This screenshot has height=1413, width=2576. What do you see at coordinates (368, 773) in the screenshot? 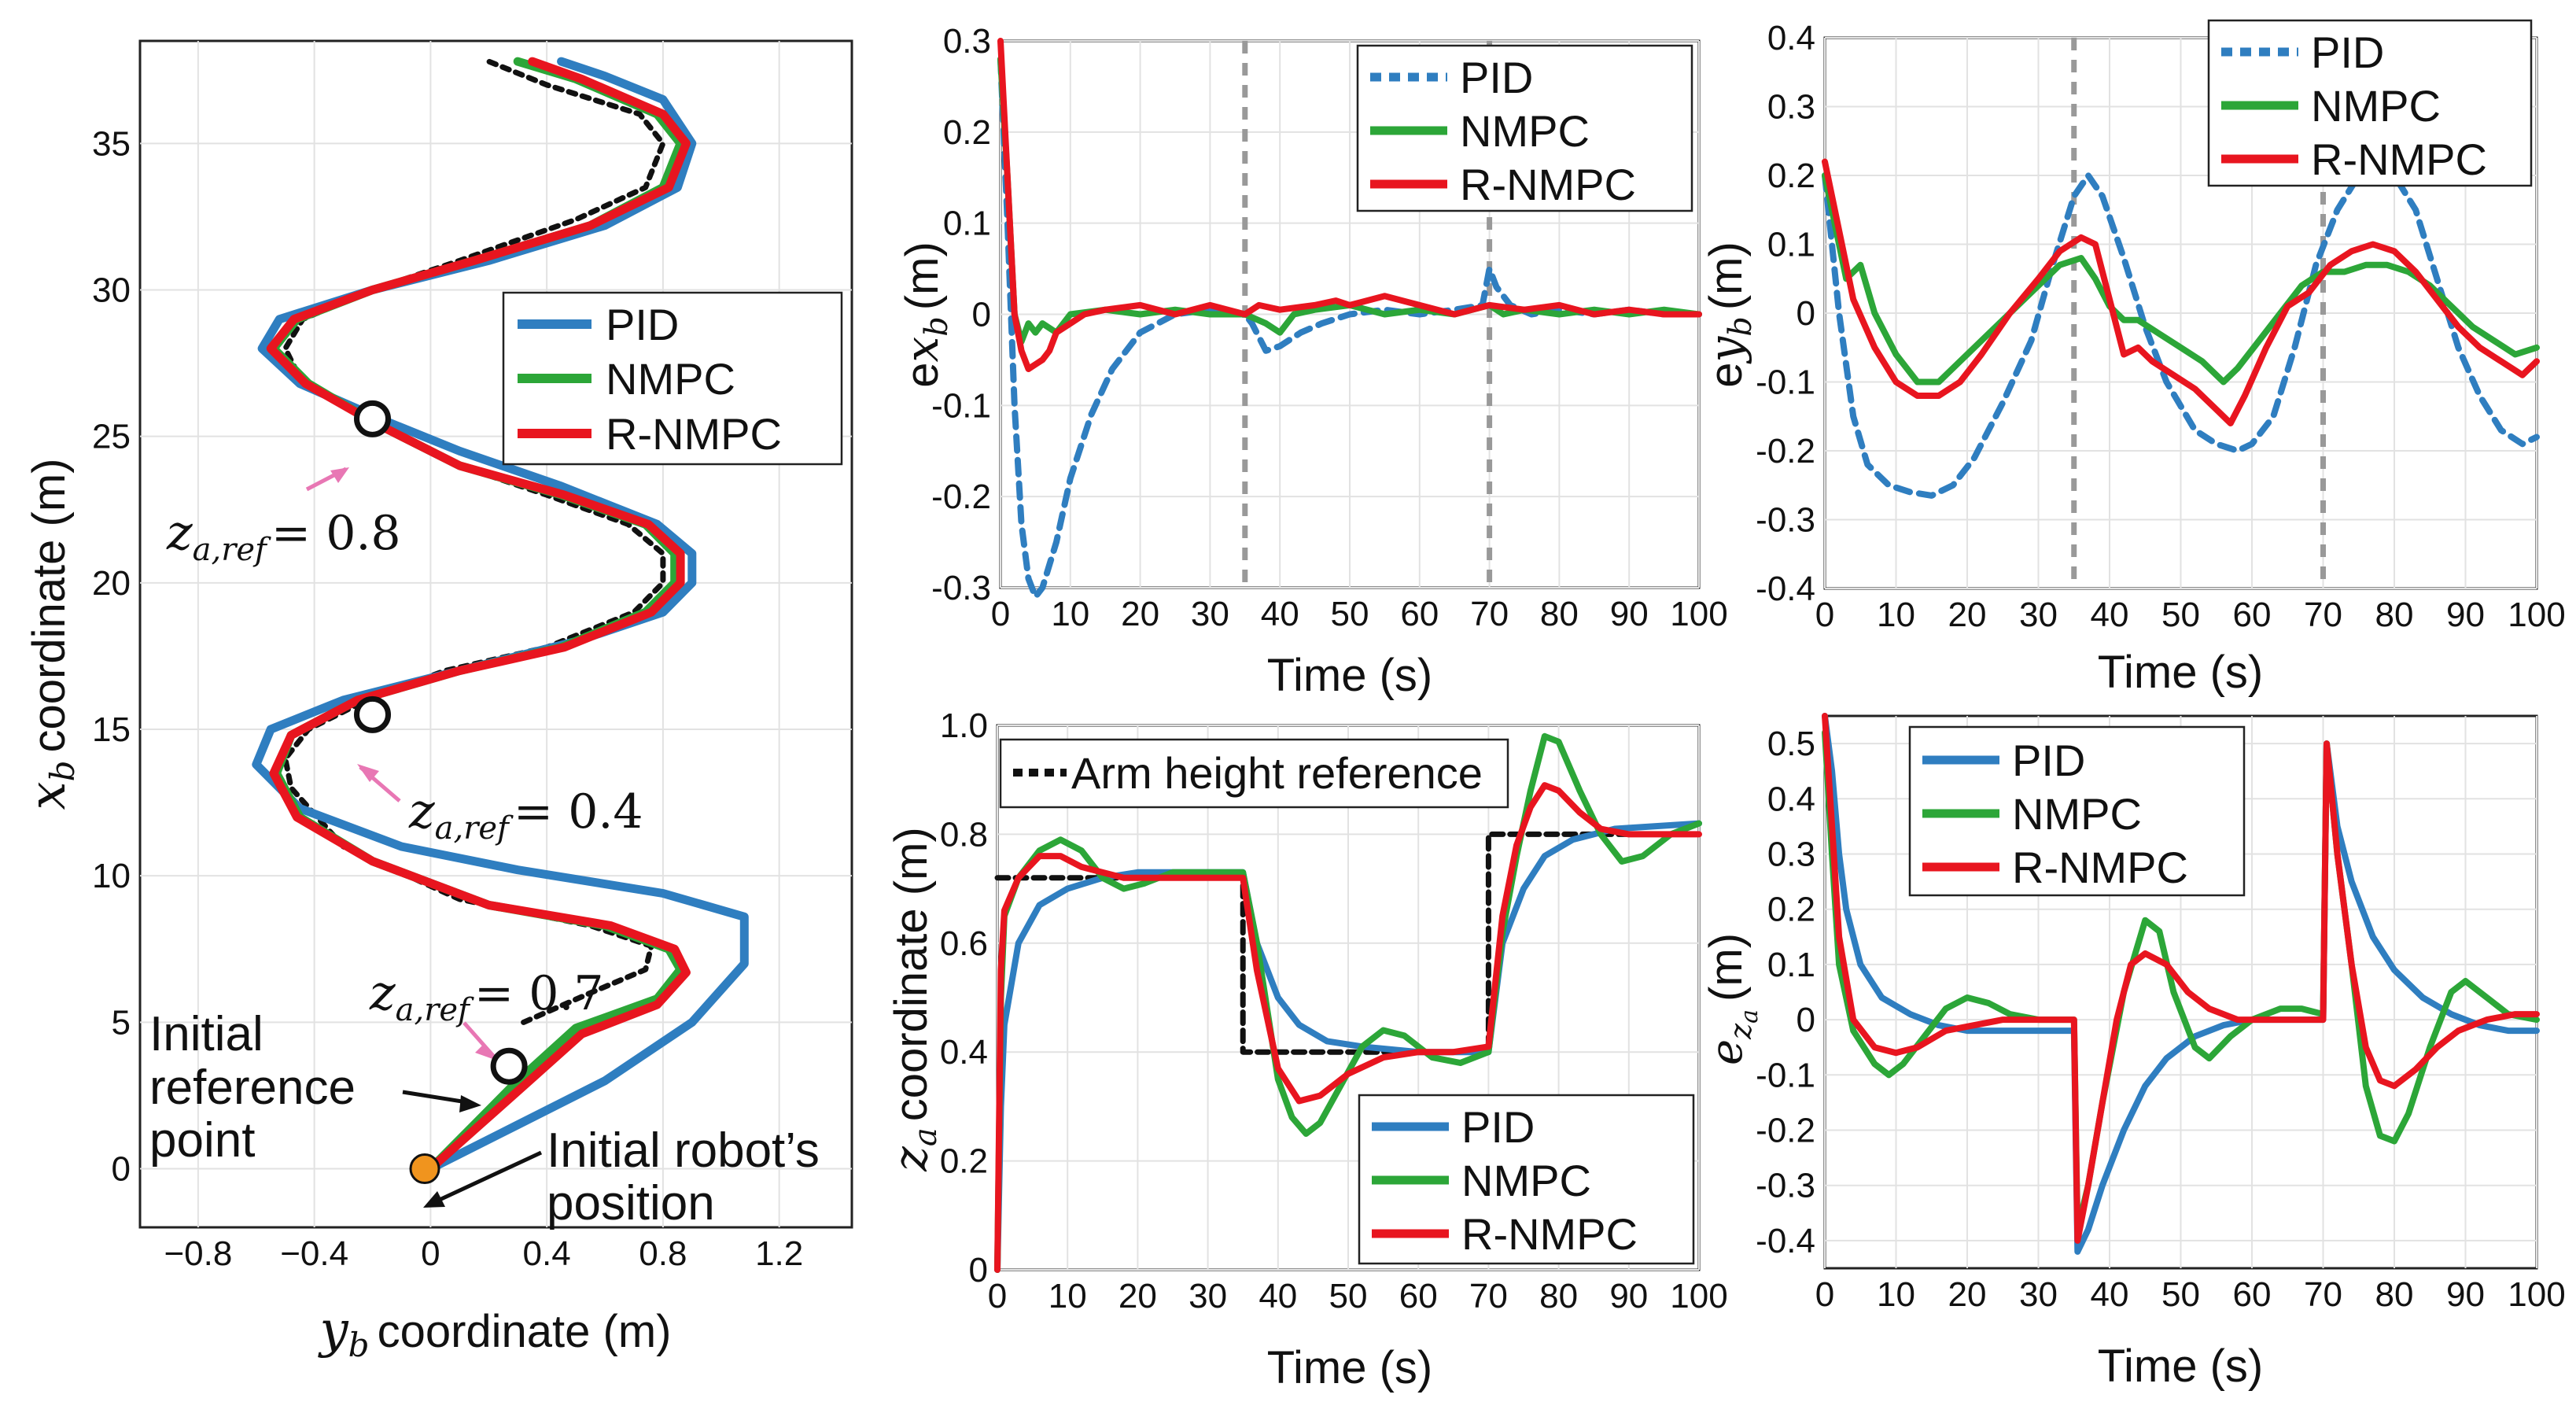
I see `arrow-zref-04-head` at bounding box center [368, 773].